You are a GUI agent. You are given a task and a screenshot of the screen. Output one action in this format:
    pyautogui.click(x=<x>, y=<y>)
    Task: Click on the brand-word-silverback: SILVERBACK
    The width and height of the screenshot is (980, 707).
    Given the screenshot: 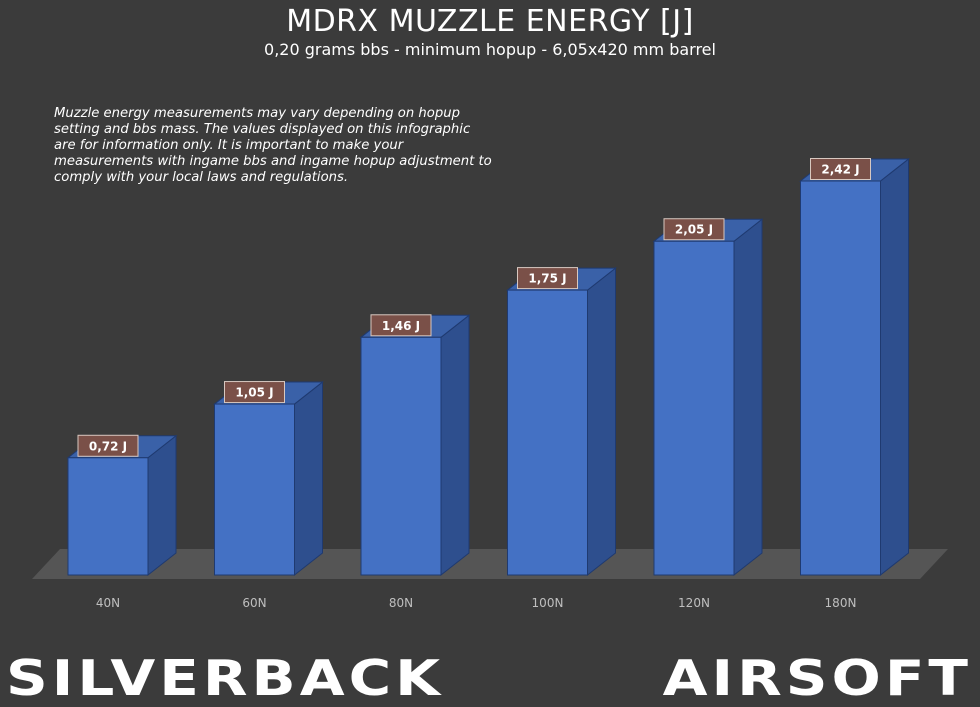 What is the action you would take?
    pyautogui.click(x=225, y=677)
    